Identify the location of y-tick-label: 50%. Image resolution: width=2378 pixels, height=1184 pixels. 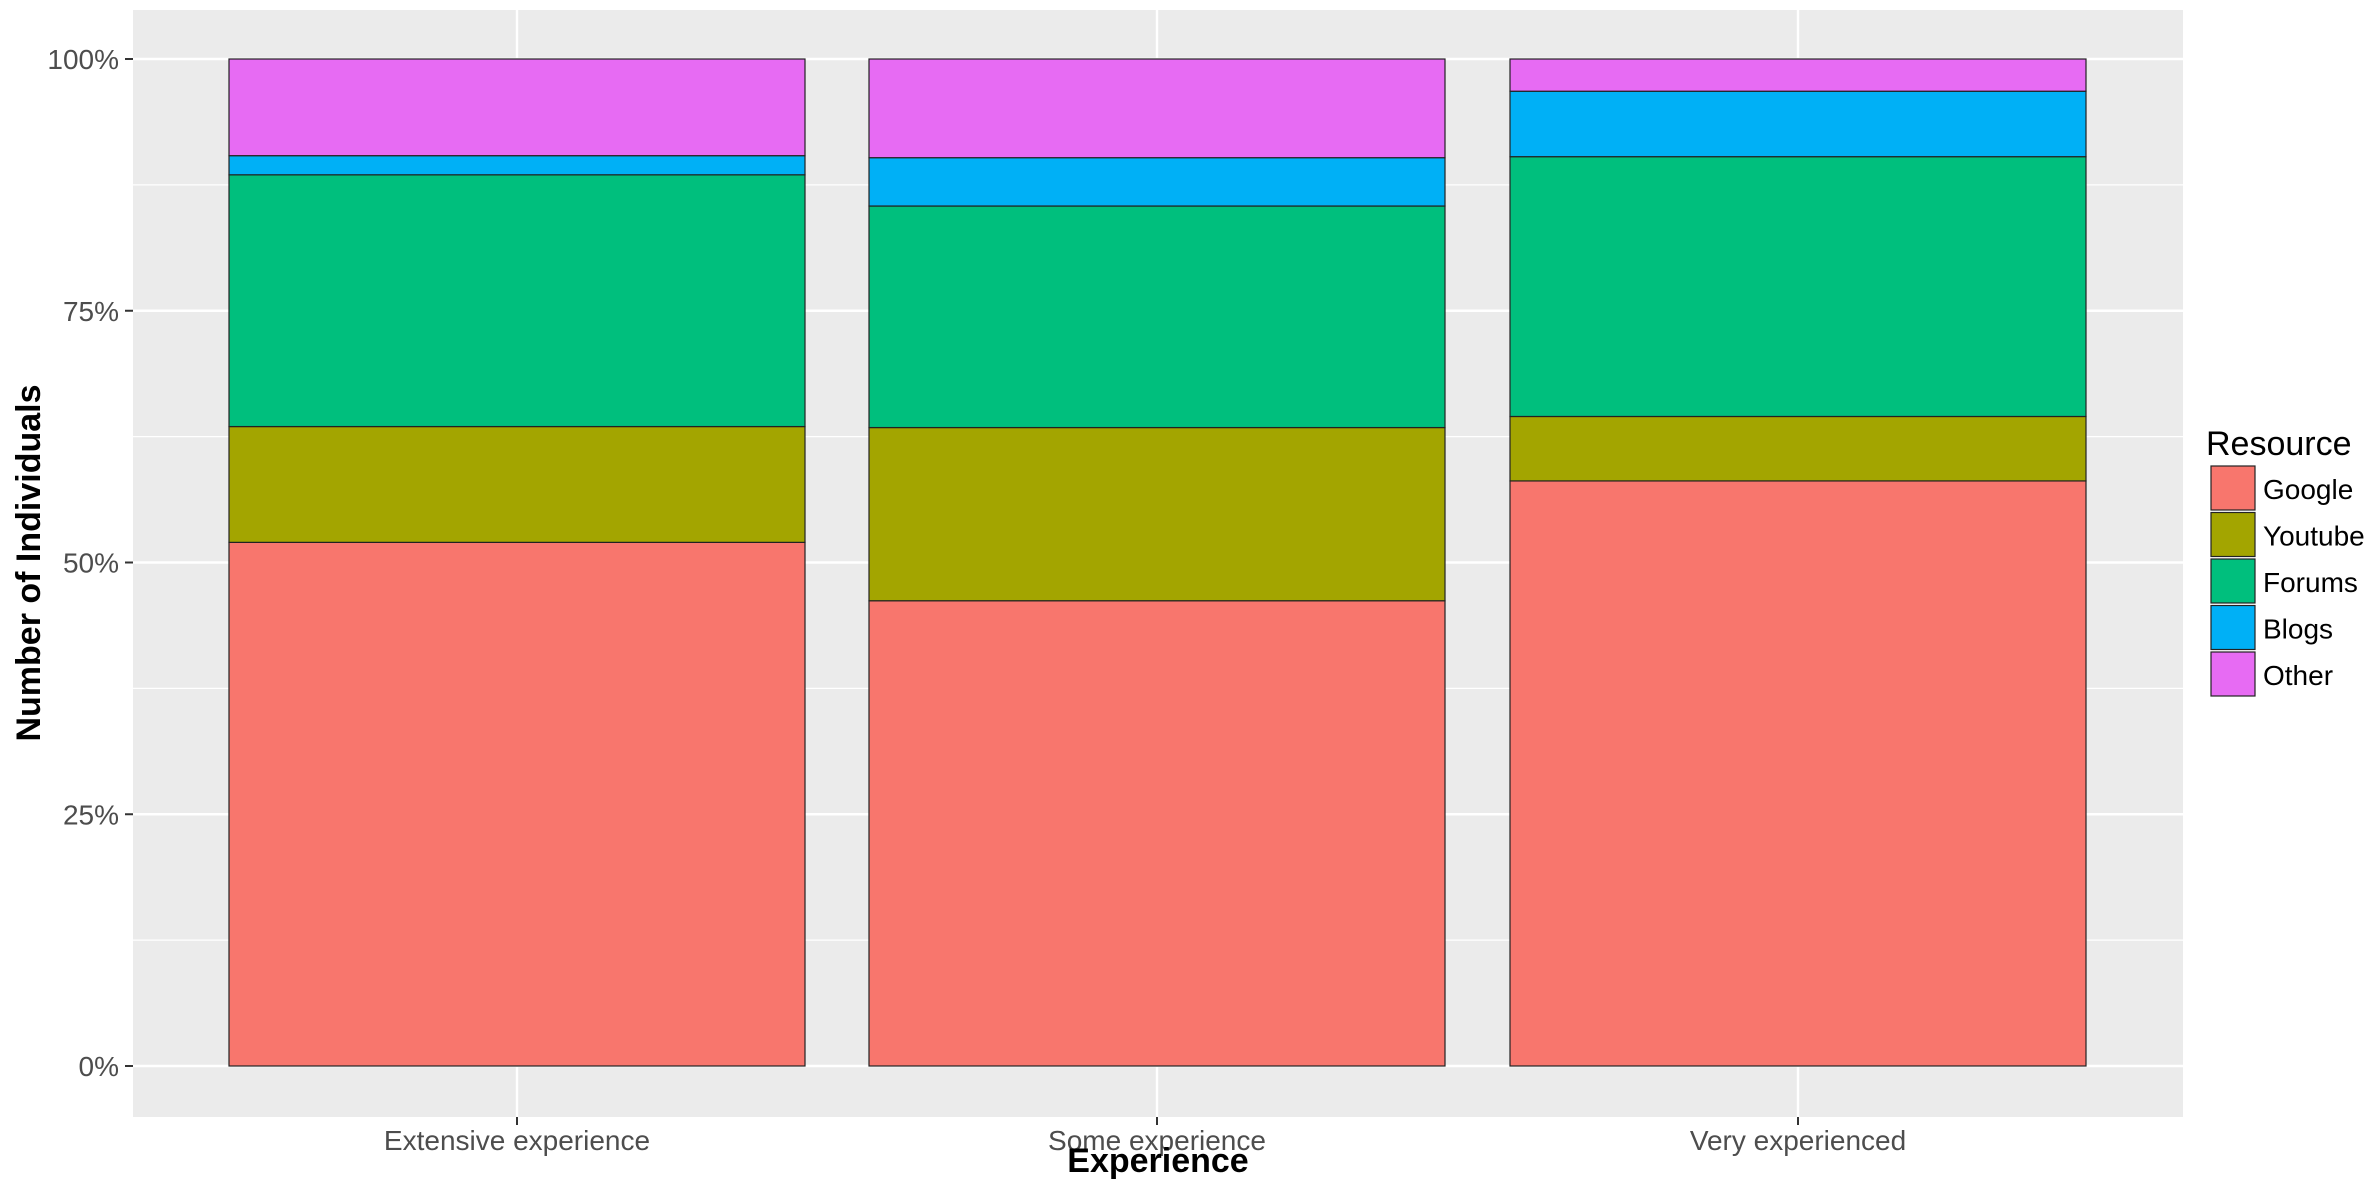
(91, 563).